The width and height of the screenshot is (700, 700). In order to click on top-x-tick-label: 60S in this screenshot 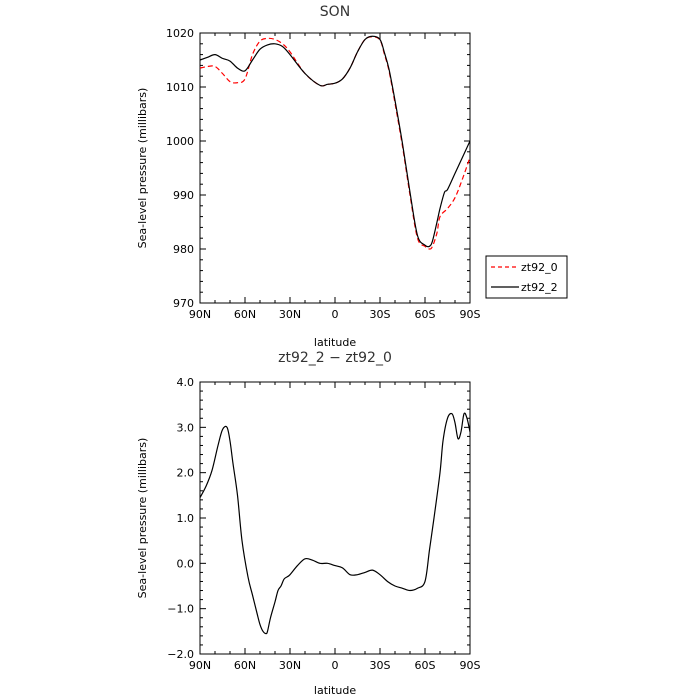, I will do `click(425, 314)`.